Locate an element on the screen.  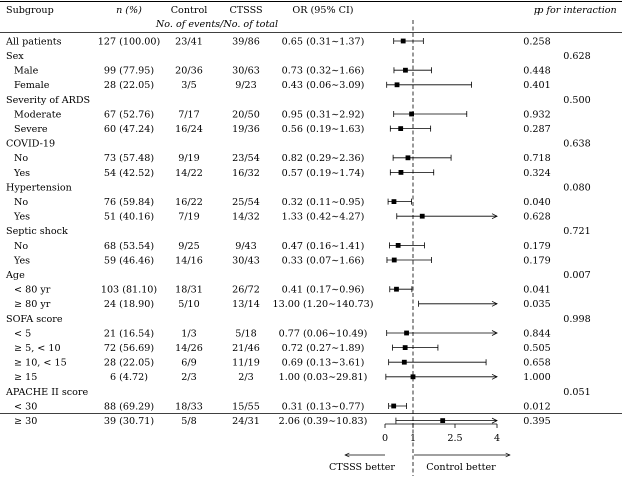
row-p: 0.718 is located at coordinates (536, 158).